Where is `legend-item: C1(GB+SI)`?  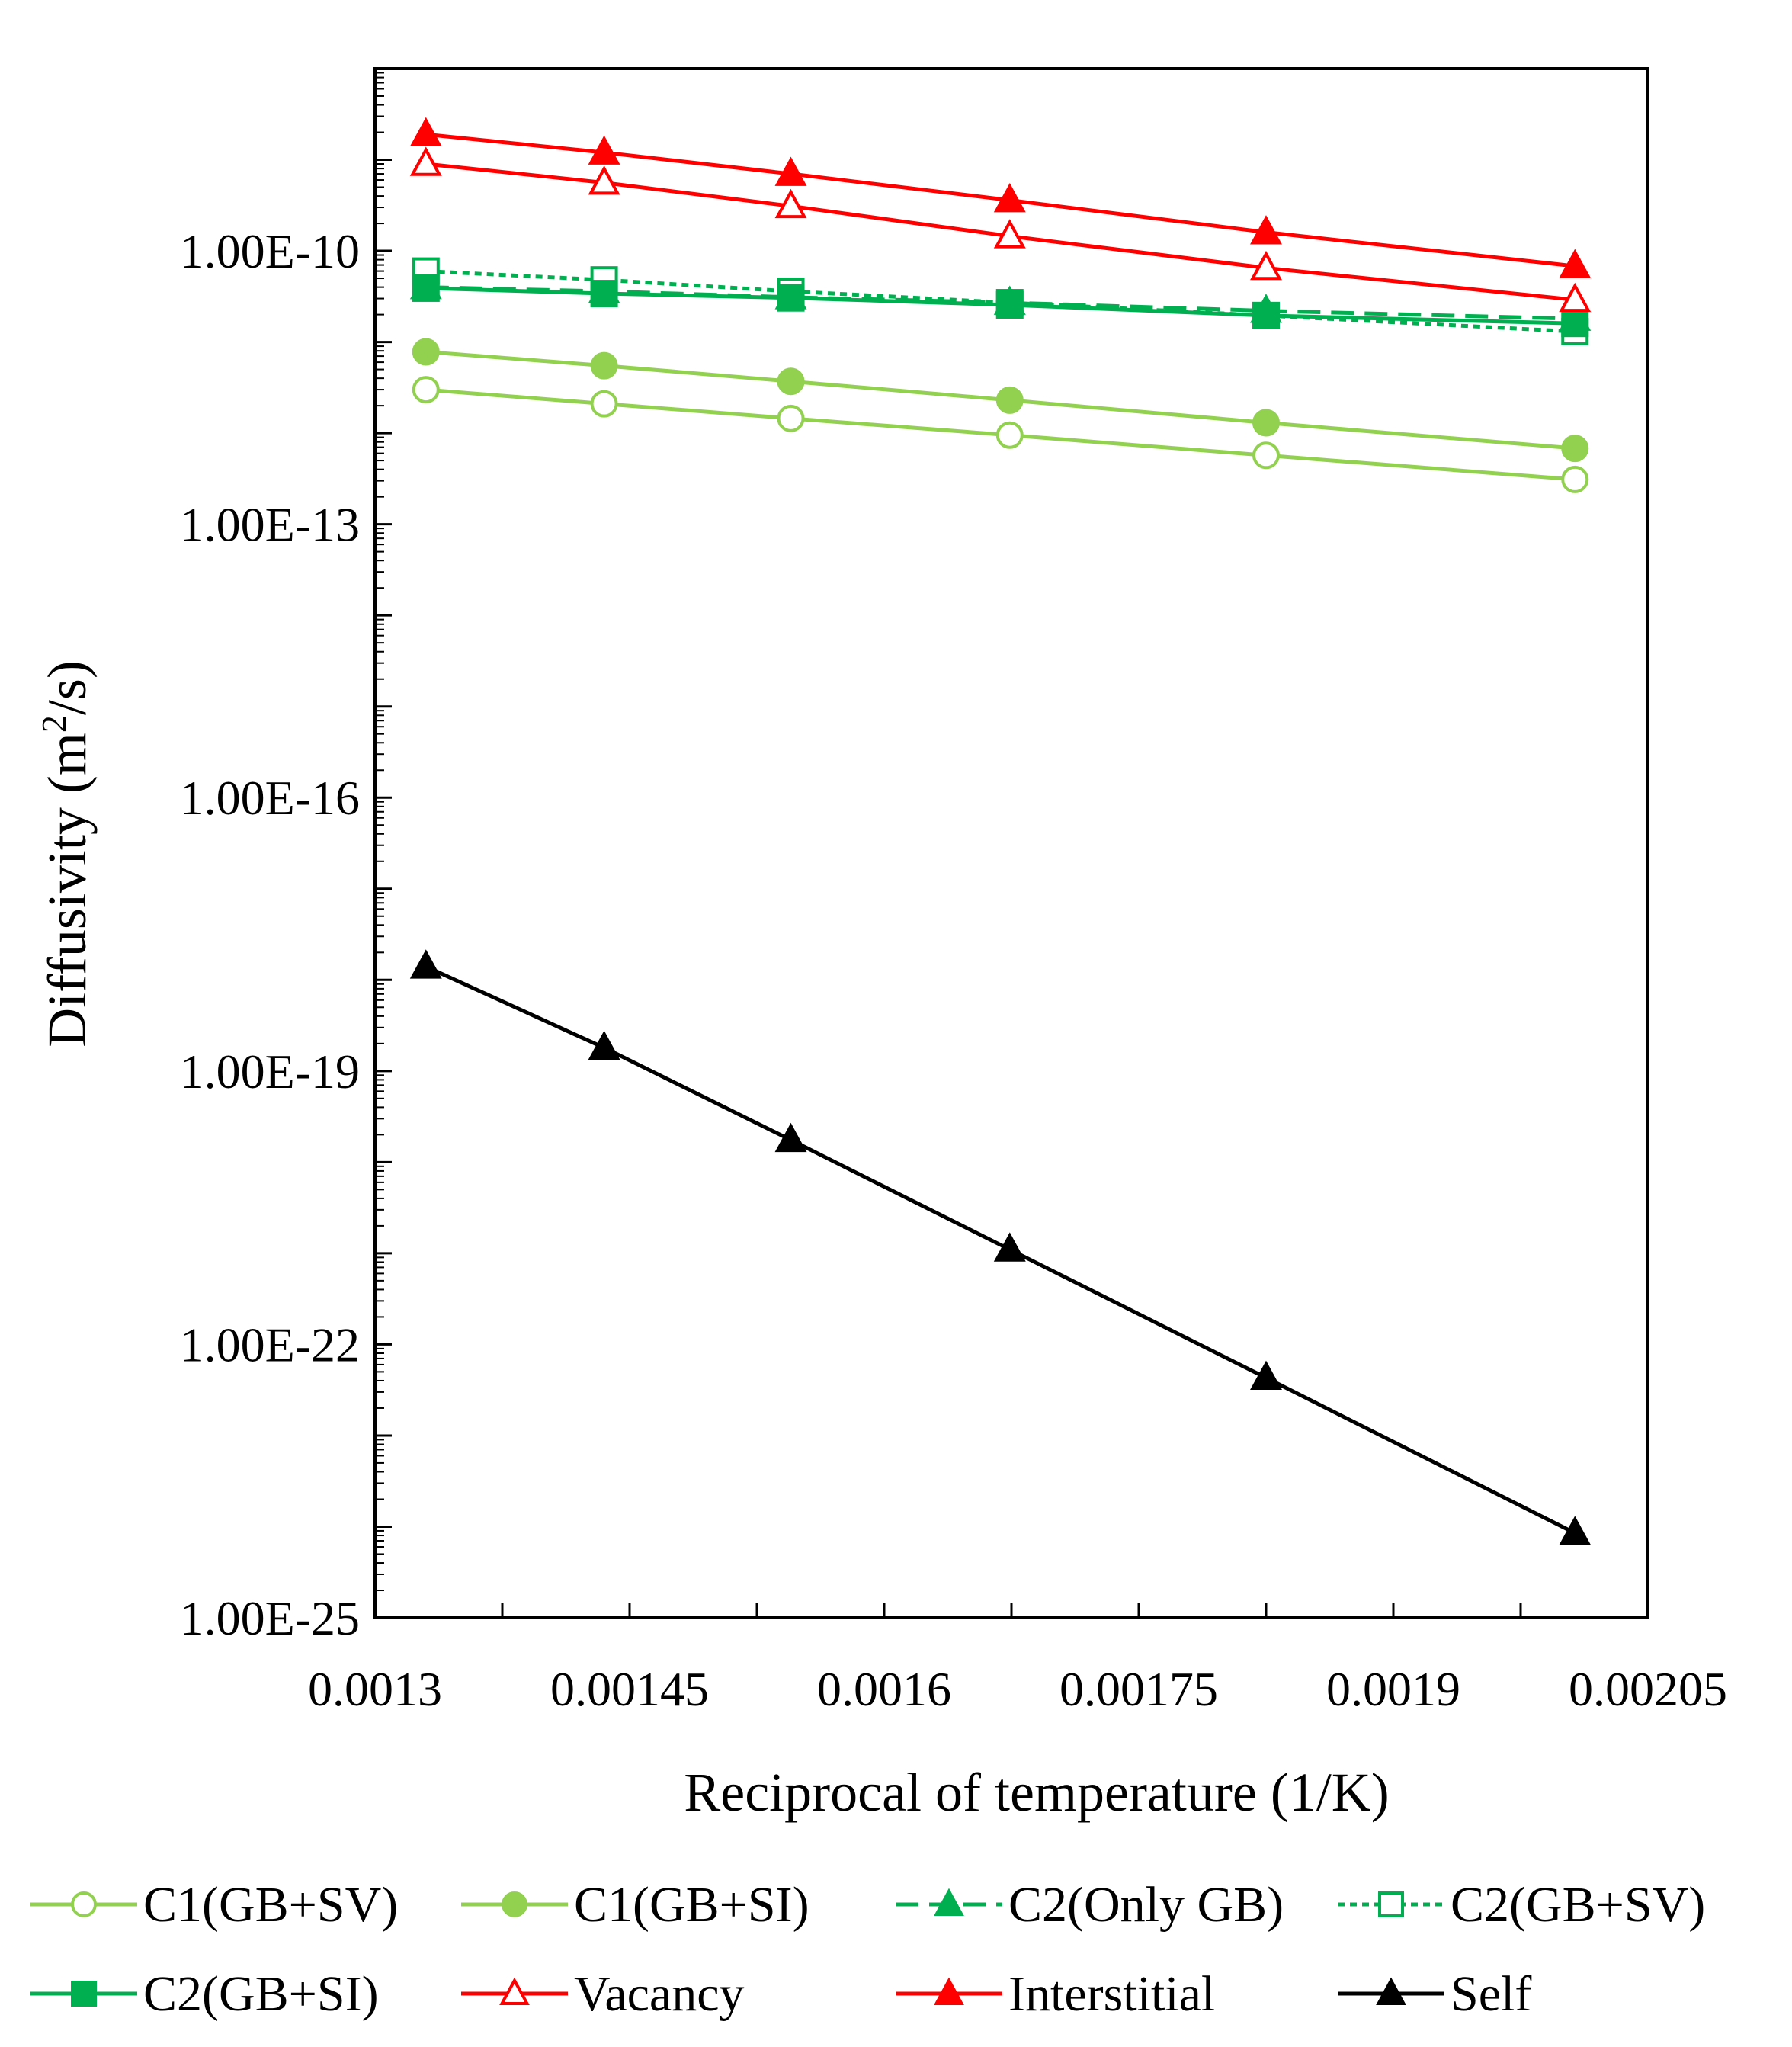
legend-item: C1(GB+SI) is located at coordinates (635, 1905).